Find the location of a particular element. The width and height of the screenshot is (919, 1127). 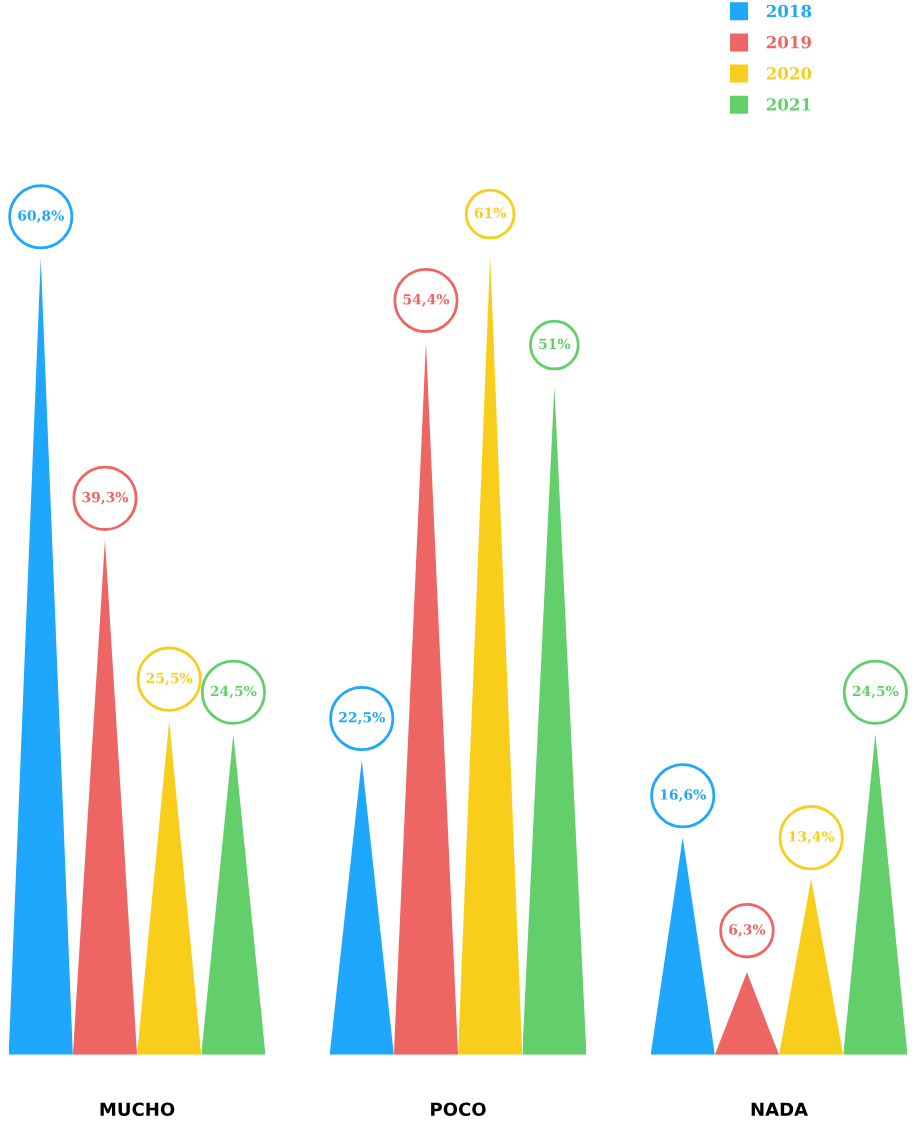

data-label: 22,5% is located at coordinates (362, 718).